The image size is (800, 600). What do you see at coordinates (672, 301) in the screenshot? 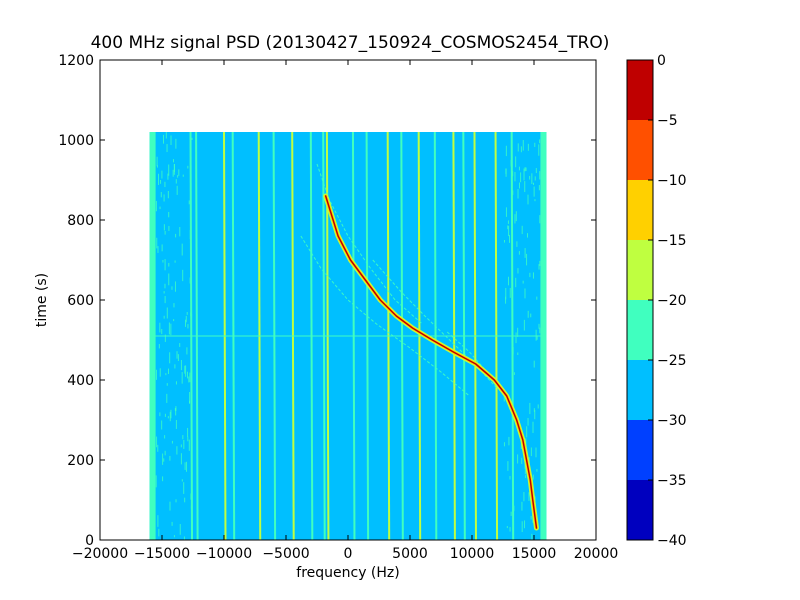
I see `colorbar-tick-label: −20` at bounding box center [672, 301].